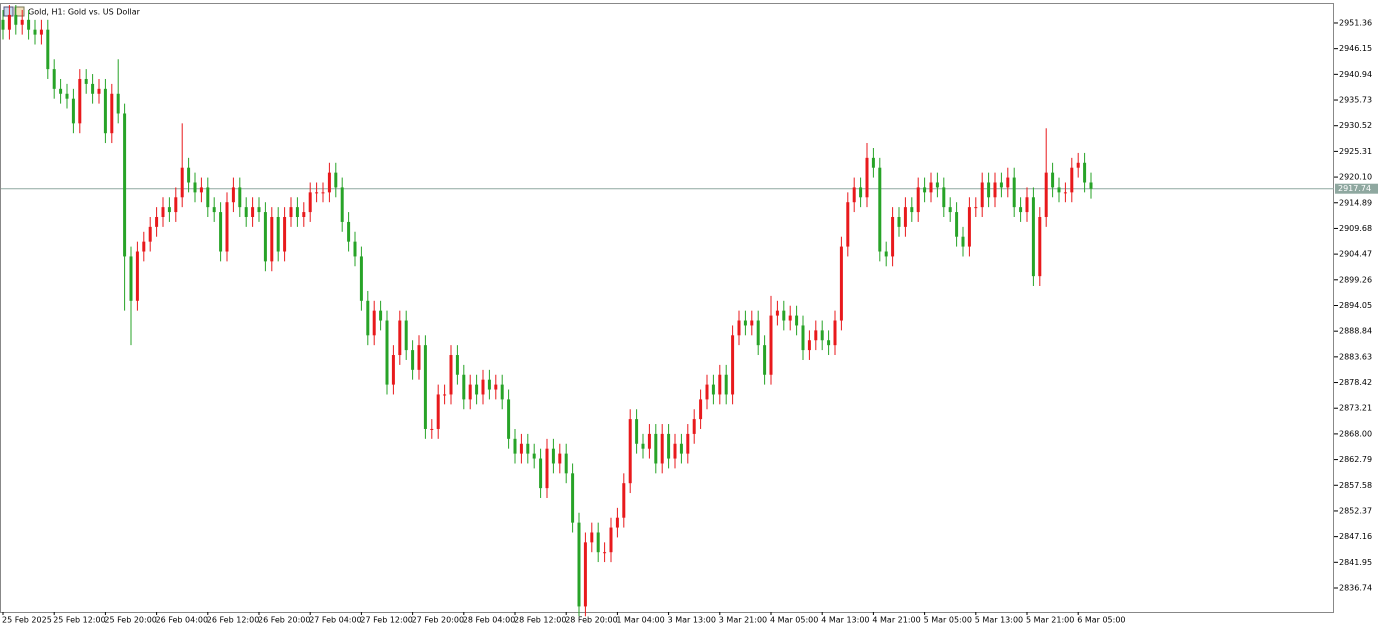  Describe the element at coordinates (27, 620) in the screenshot. I see `x-tick-label: 25 Feb 2025` at that location.